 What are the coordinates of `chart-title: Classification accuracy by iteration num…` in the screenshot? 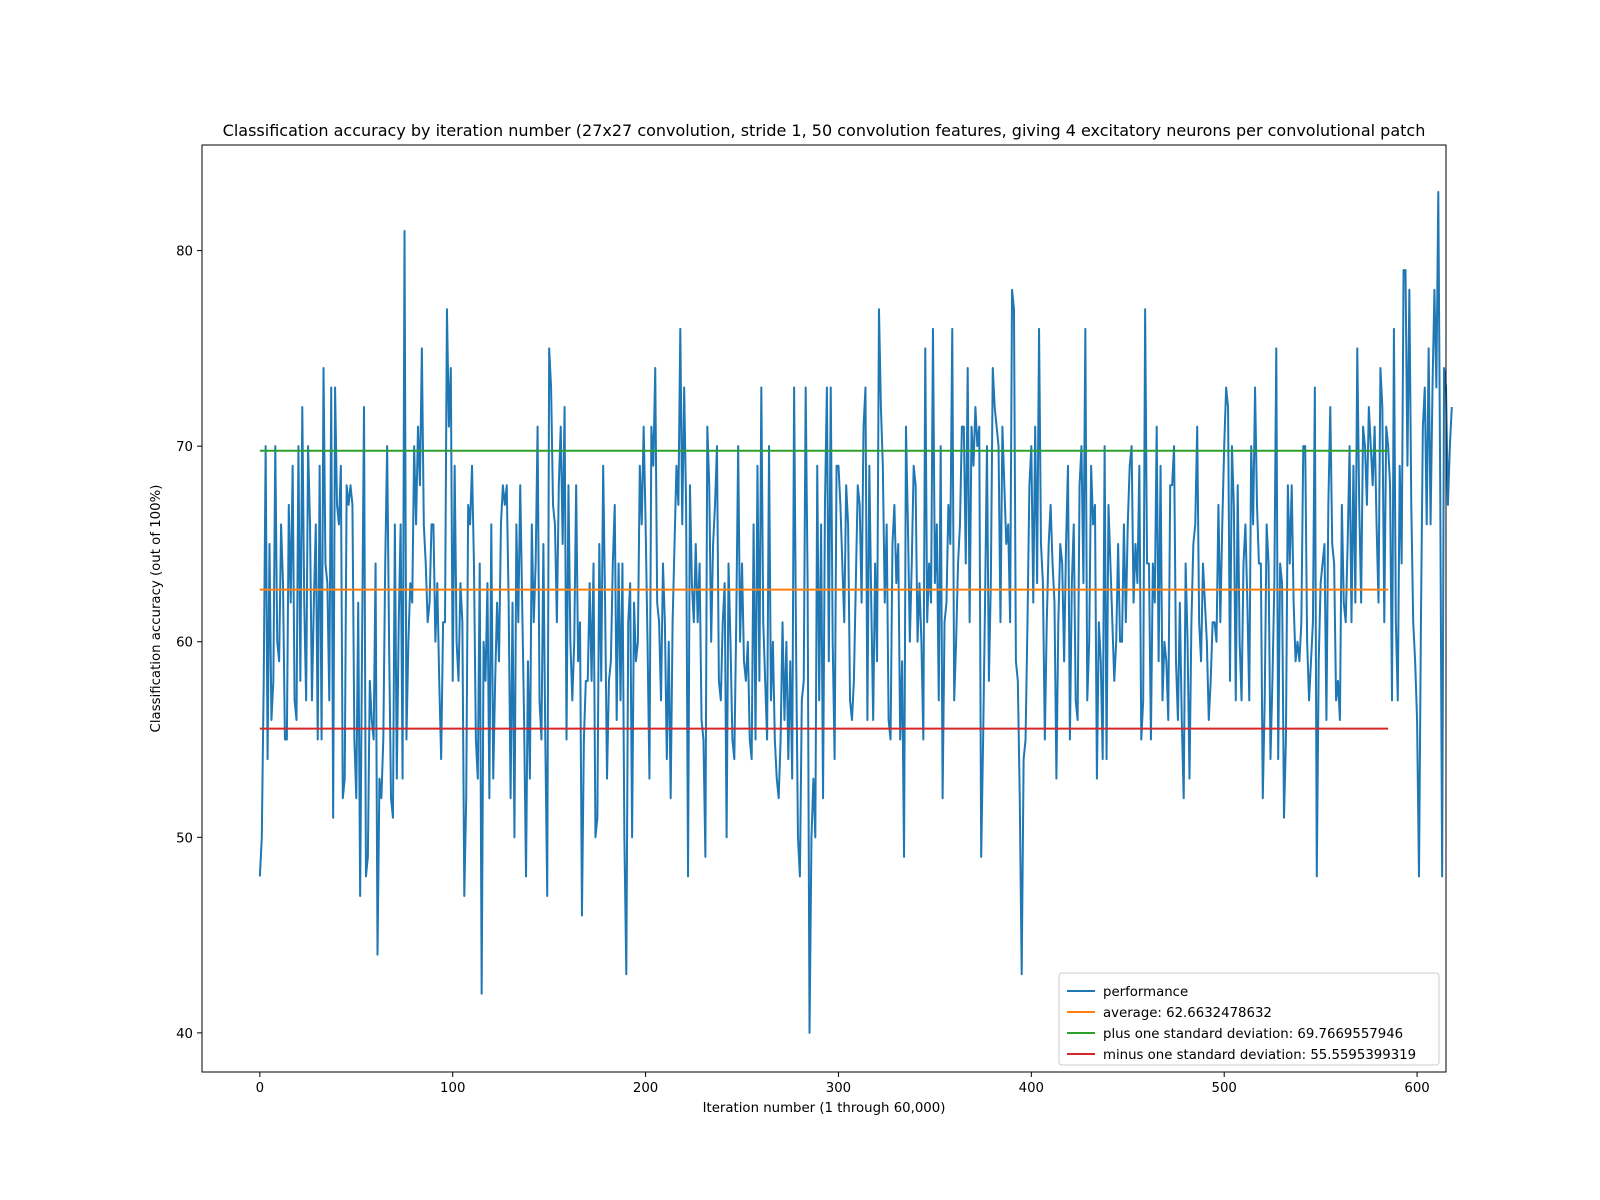 It's located at (824, 130).